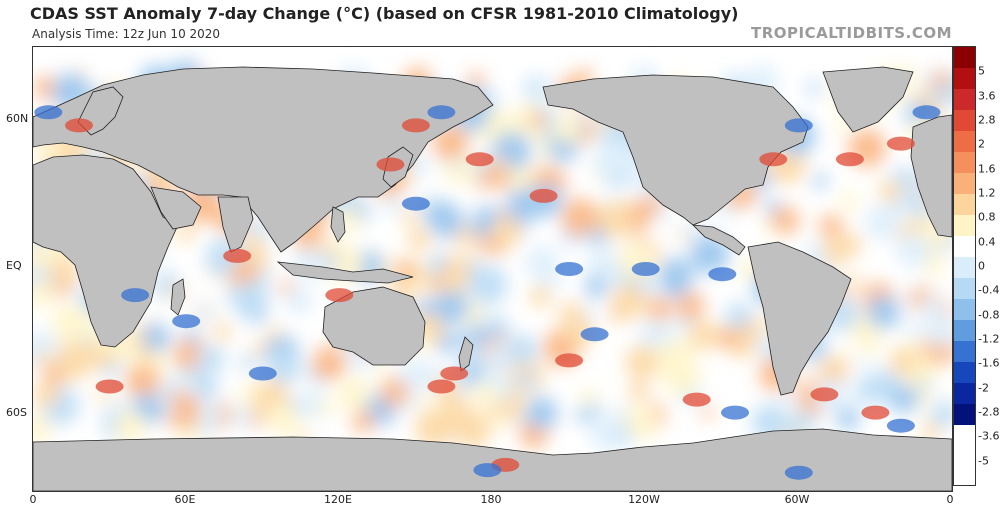  I want to click on lon-label-60e: 60E, so click(185, 499).